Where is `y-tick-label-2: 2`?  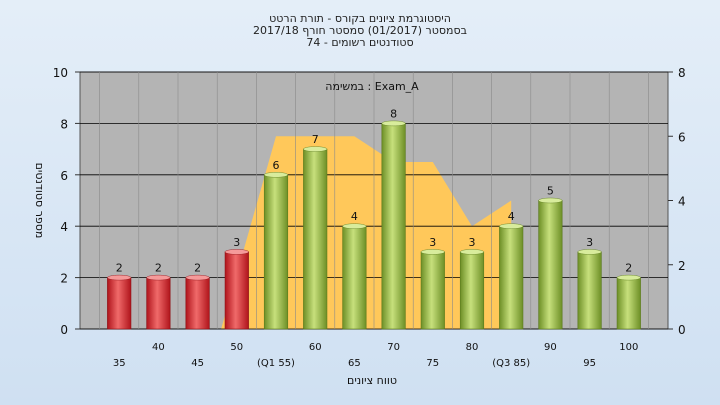
y-tick-label-2: 2 is located at coordinates (64, 279).